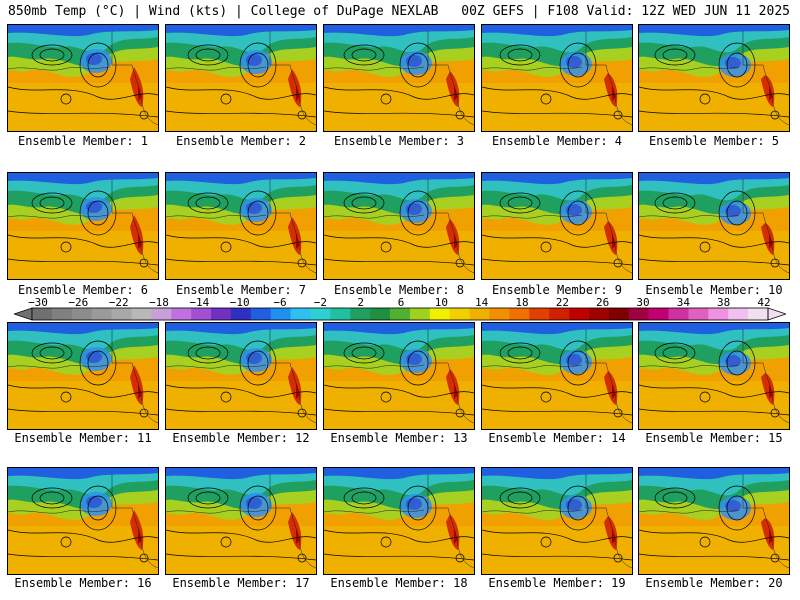 Image resolution: width=800 pixels, height=600 pixels. What do you see at coordinates (714, 583) in the screenshot?
I see `ensemble-member-label: Ensemble Member: 20` at bounding box center [714, 583].